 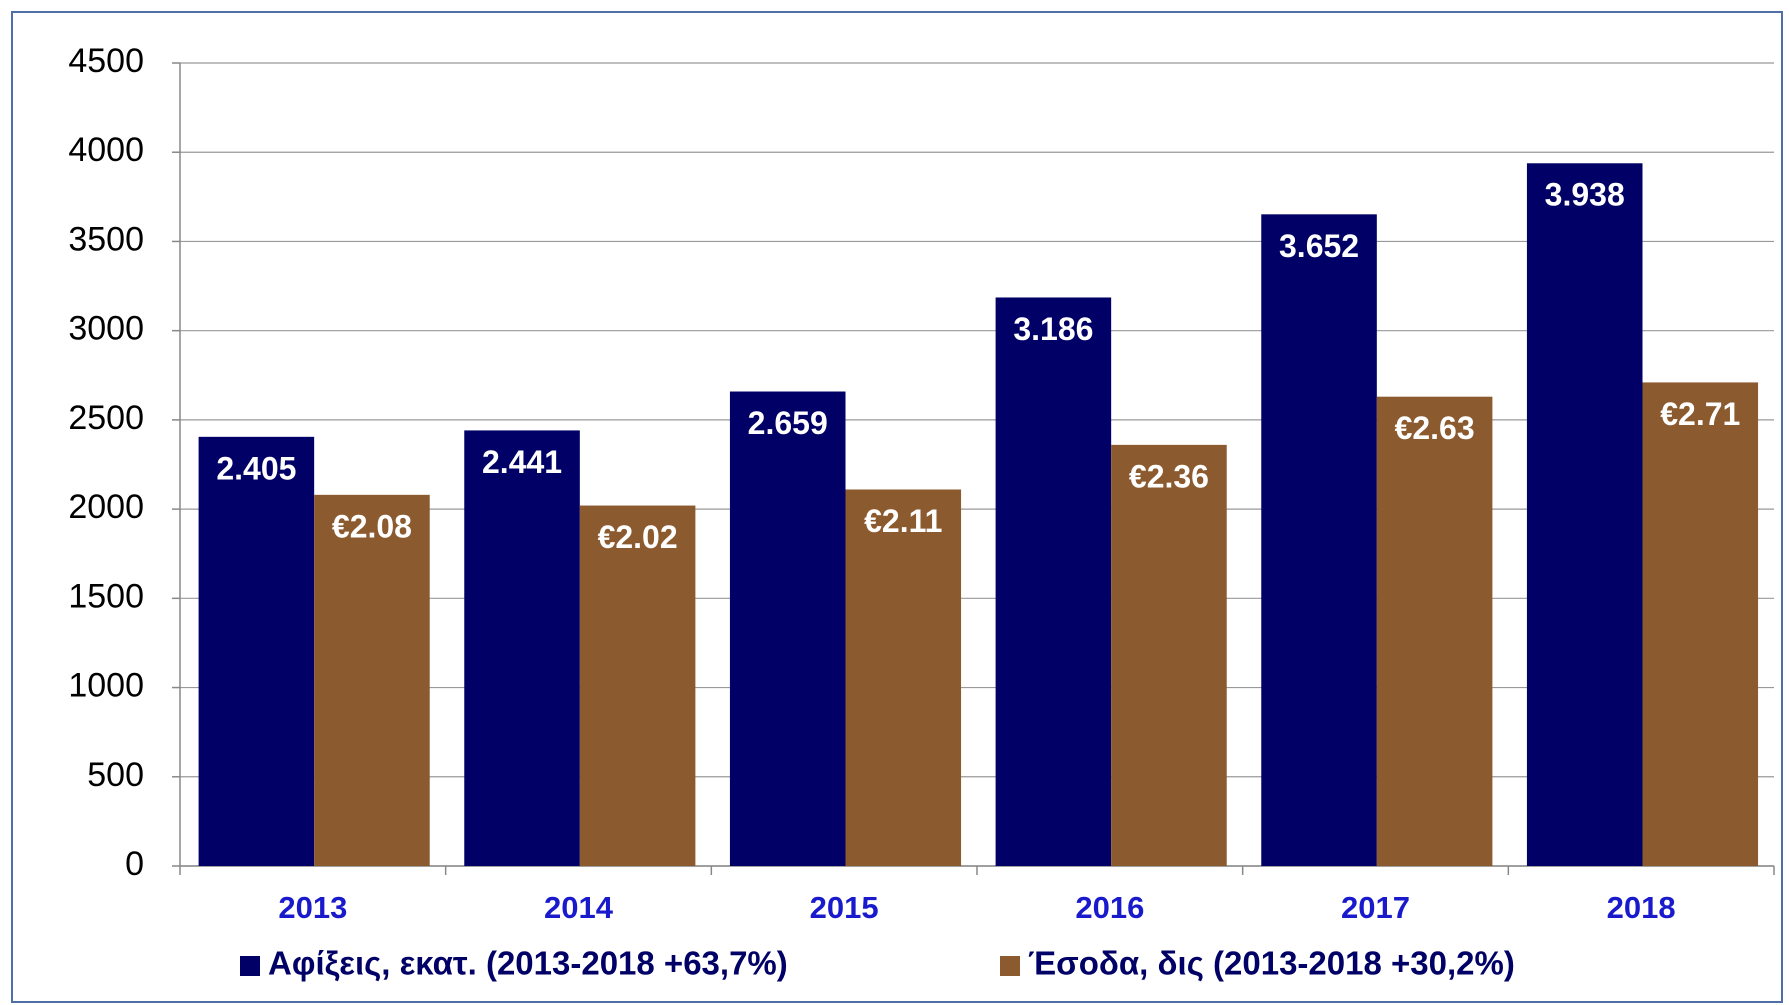 I want to click on value-label: 2.659, so click(x=788, y=423).